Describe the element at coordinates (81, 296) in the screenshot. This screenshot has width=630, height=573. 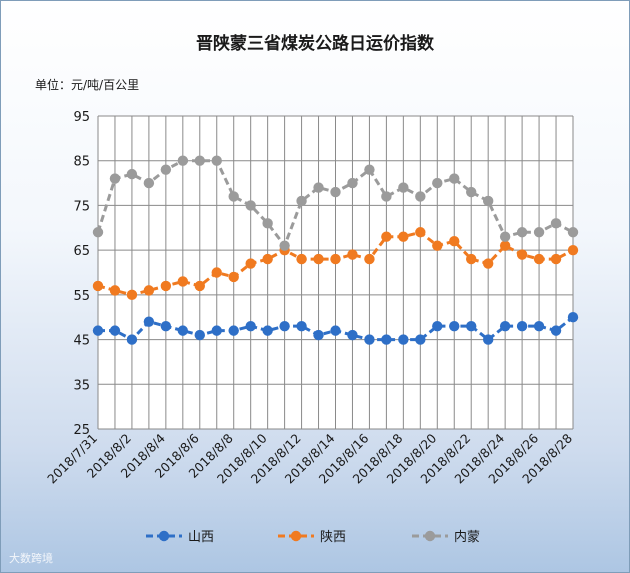
I see `y-tick-label: 55` at that location.